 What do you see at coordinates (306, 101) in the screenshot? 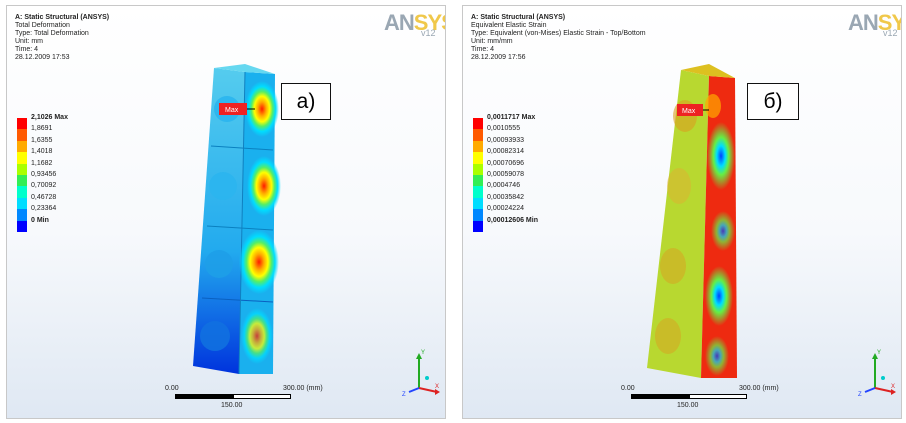
I see `figure-label-a: a)` at bounding box center [306, 101].